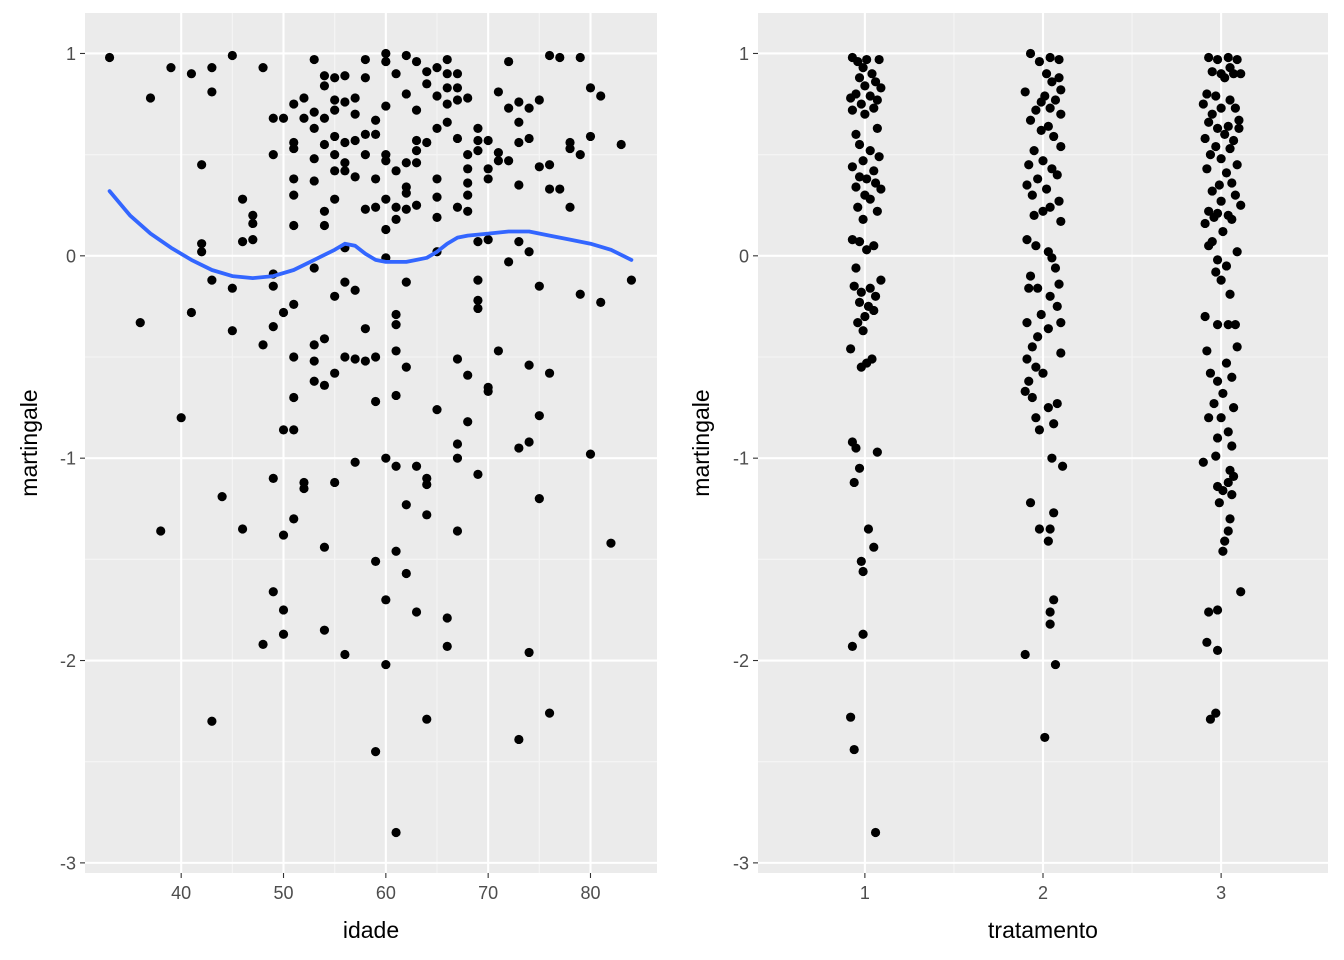 This screenshot has width=1344, height=960. I want to click on y-tick-label: 1, so click(744, 54).